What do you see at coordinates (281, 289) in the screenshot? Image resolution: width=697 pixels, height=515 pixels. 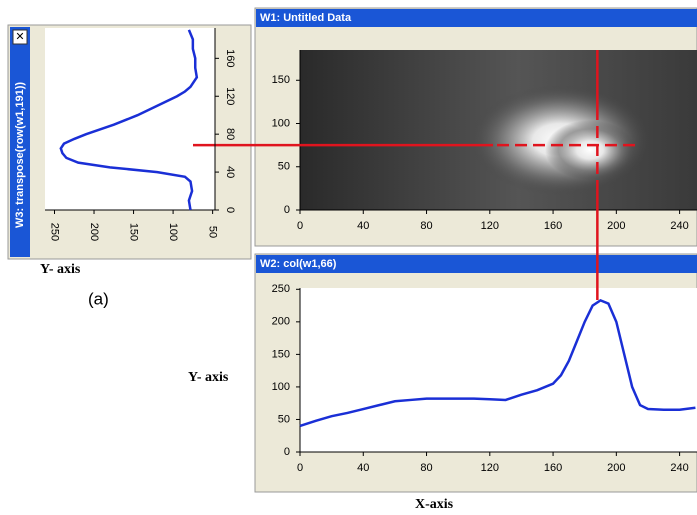 I see `y-tick-label: 250` at bounding box center [281, 289].